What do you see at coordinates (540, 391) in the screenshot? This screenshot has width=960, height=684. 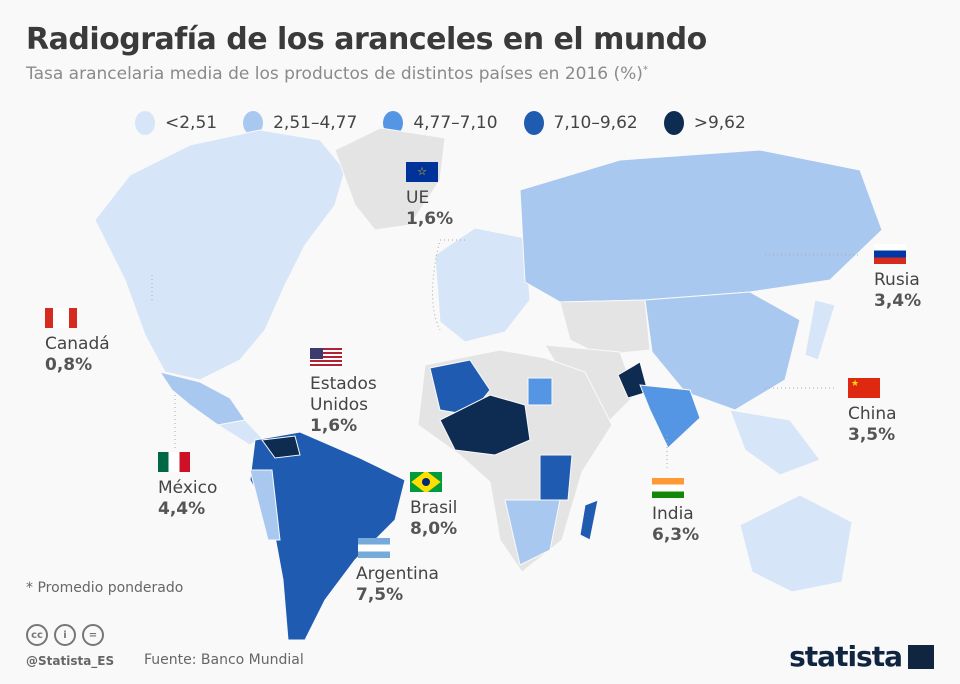 I see `region-egypt` at bounding box center [540, 391].